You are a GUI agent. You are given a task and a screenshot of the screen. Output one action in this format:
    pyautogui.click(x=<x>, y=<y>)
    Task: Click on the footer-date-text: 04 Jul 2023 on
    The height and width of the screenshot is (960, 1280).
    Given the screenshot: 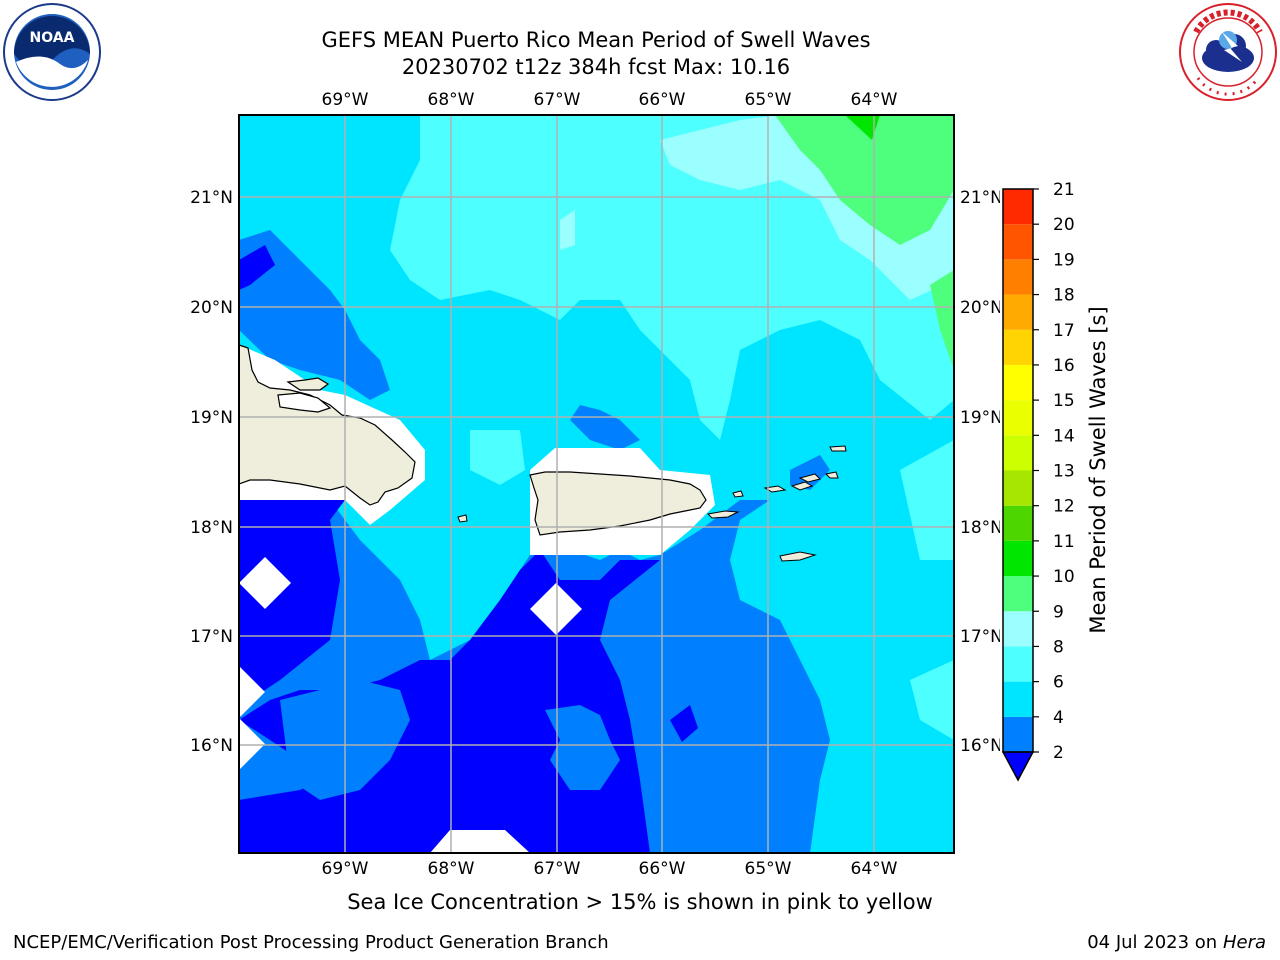 What is the action you would take?
    pyautogui.click(x=1152, y=942)
    